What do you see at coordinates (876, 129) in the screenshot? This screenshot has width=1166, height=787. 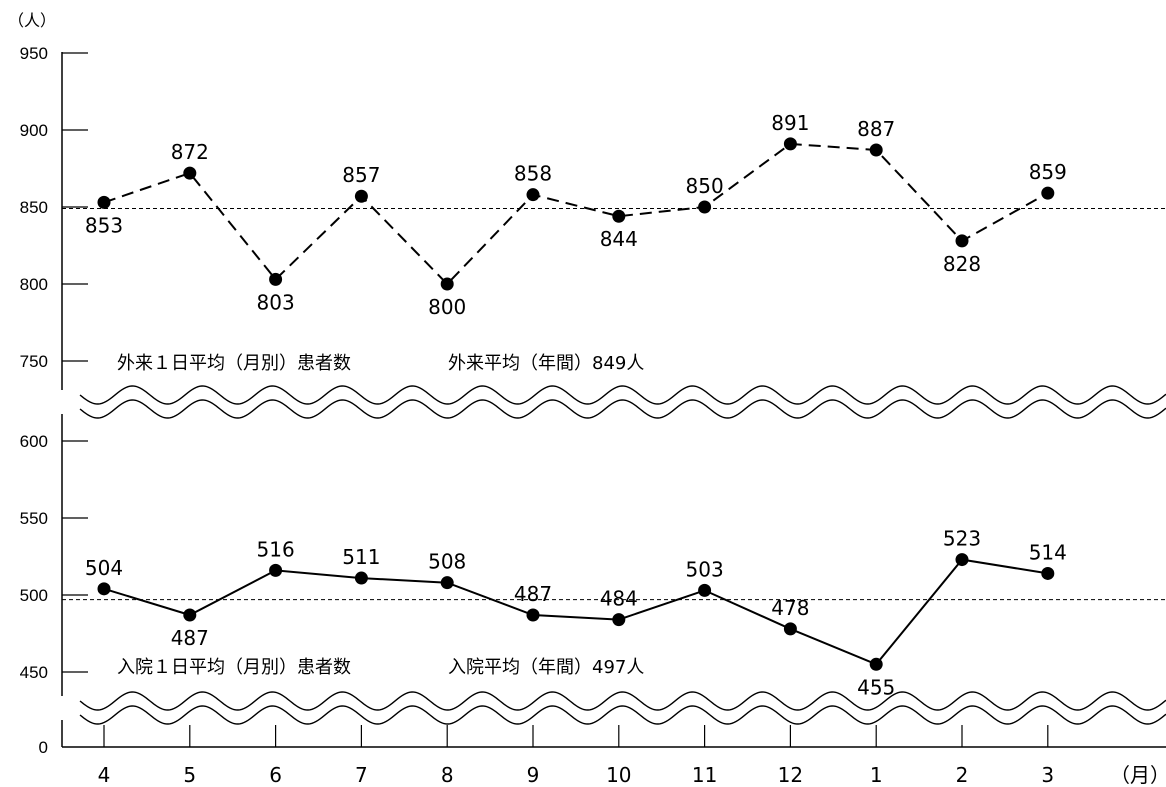 I see `outpatient-data-label: 887` at bounding box center [876, 129].